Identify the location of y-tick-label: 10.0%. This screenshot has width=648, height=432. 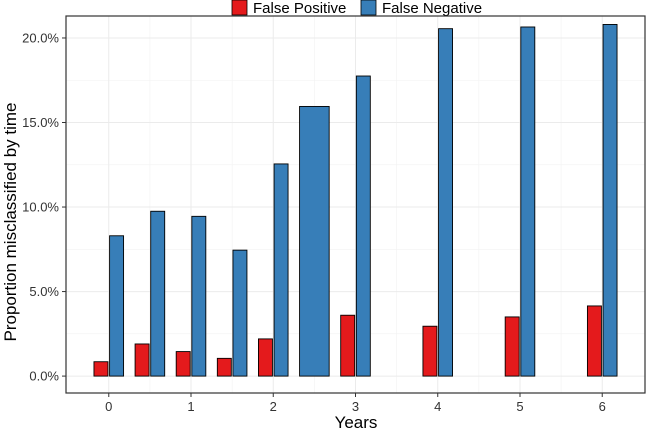
(40, 207).